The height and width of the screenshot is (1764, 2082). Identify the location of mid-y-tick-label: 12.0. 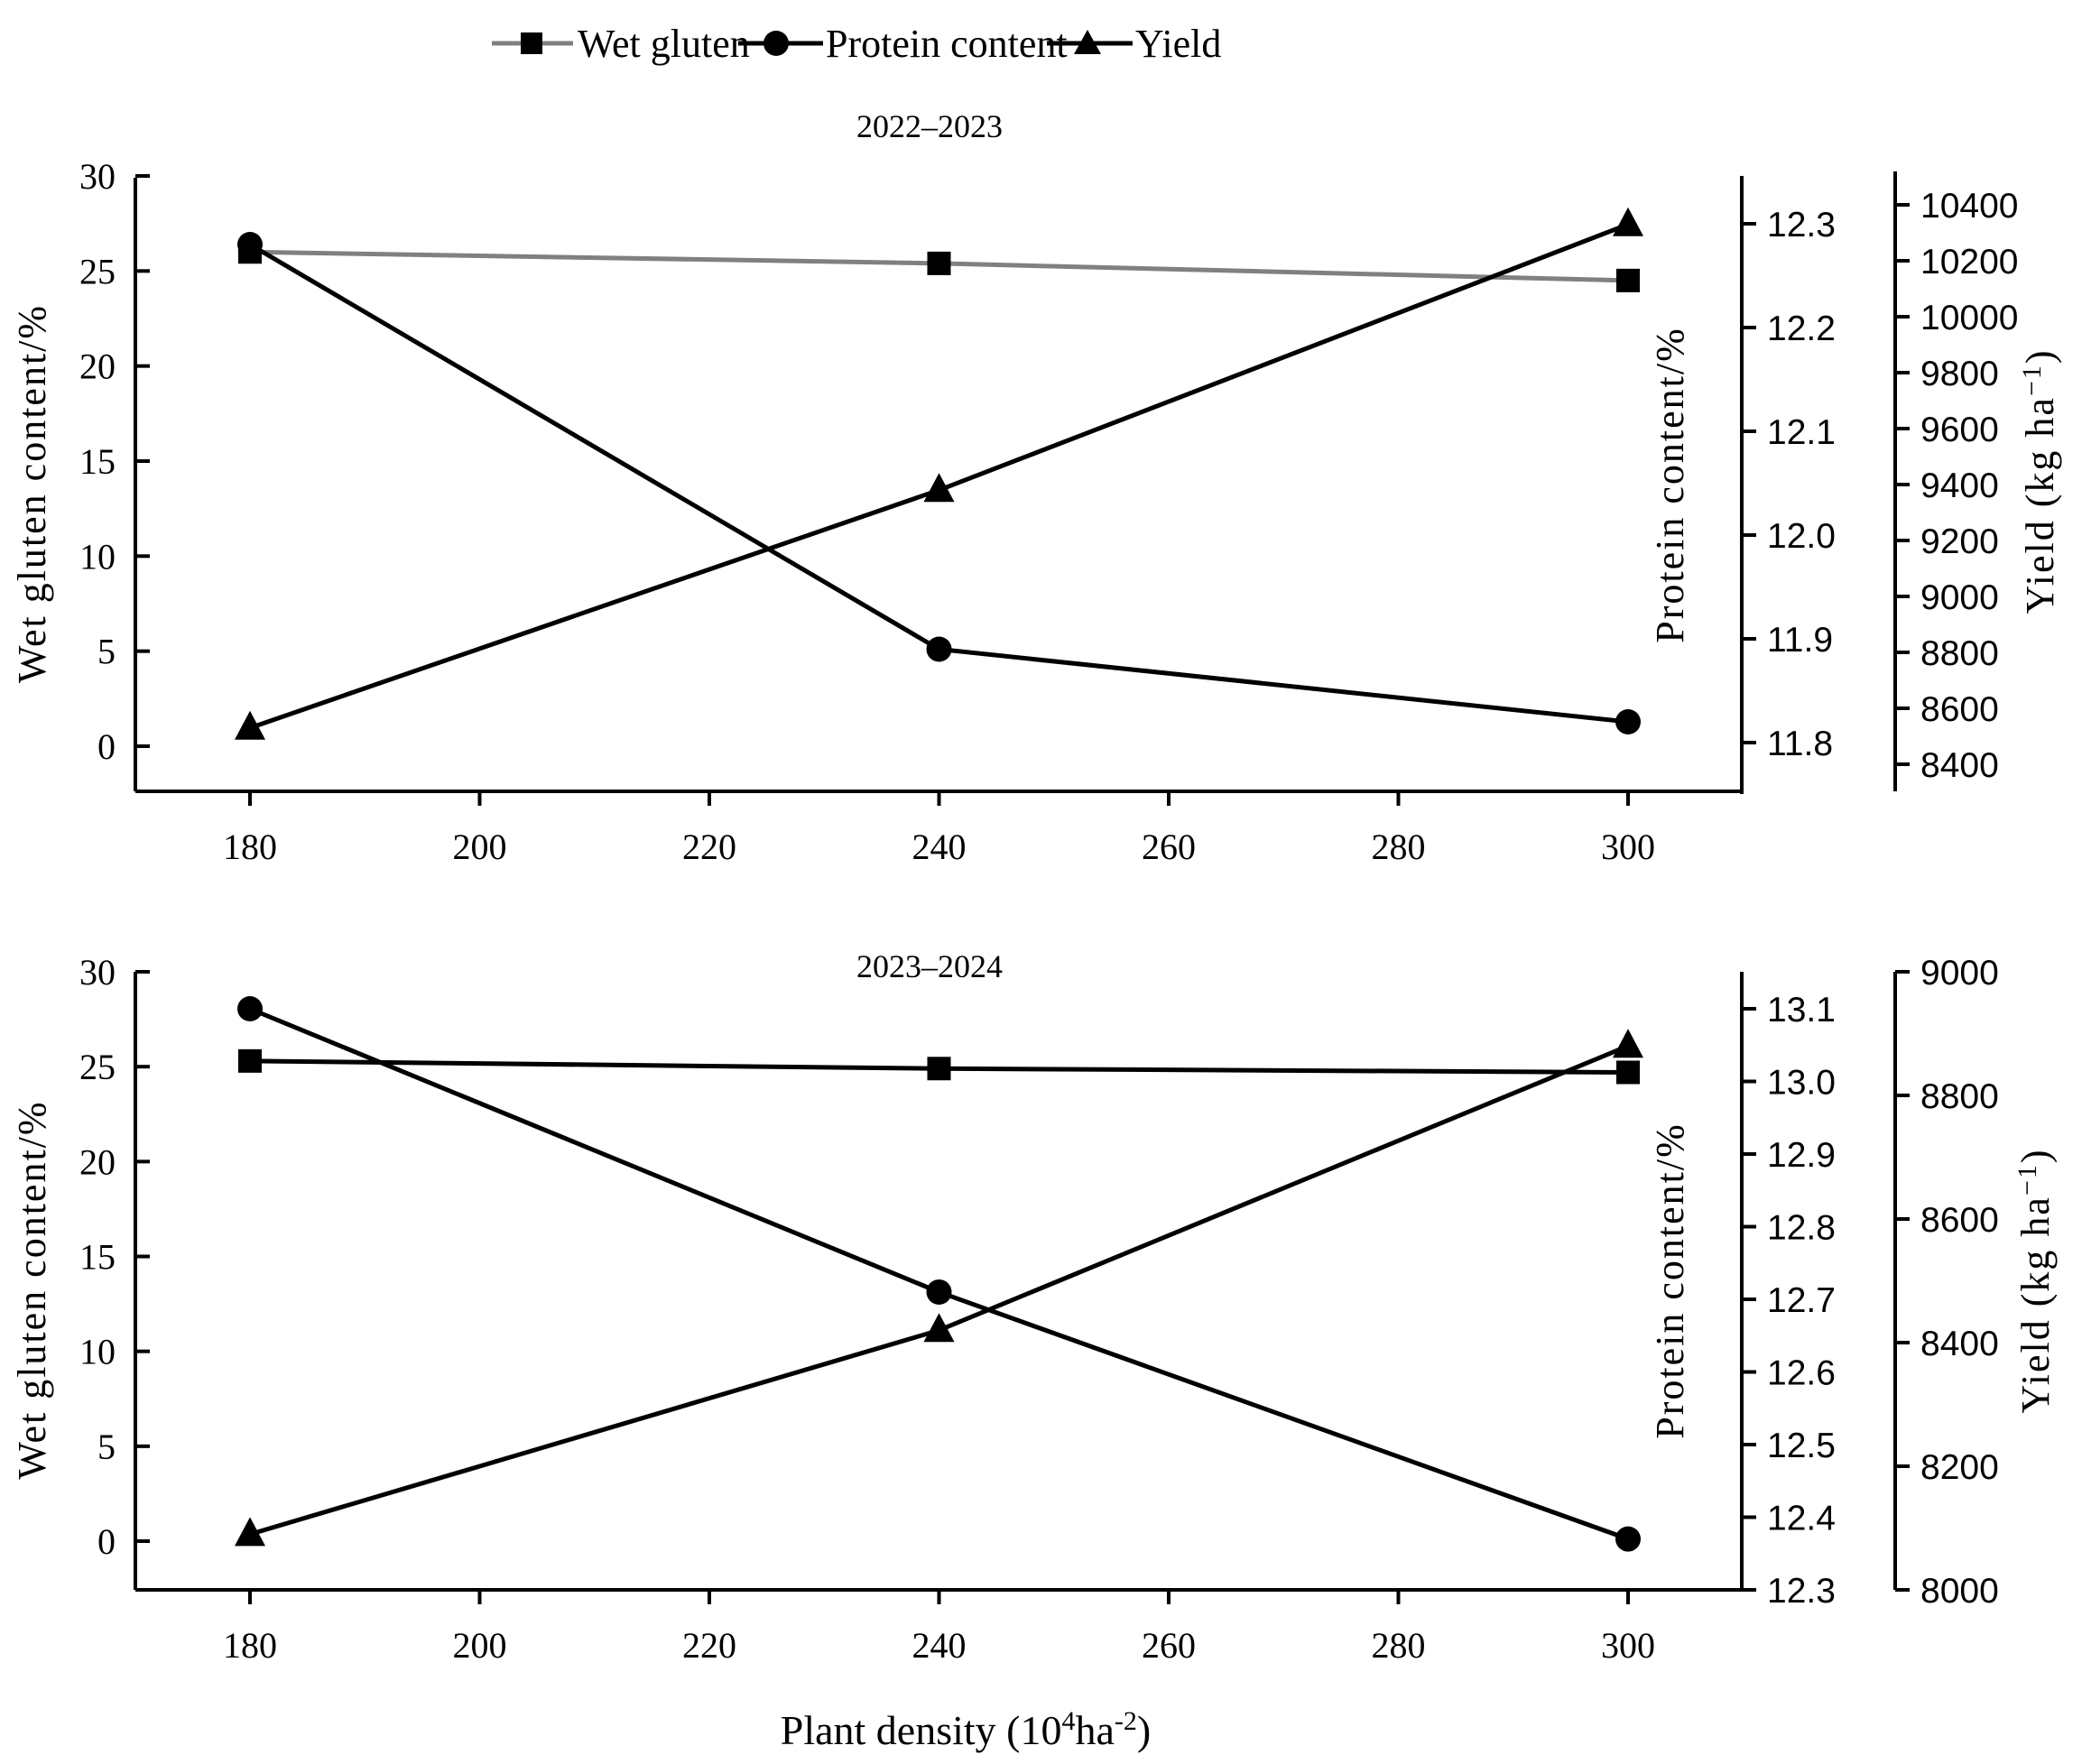
(1801, 537).